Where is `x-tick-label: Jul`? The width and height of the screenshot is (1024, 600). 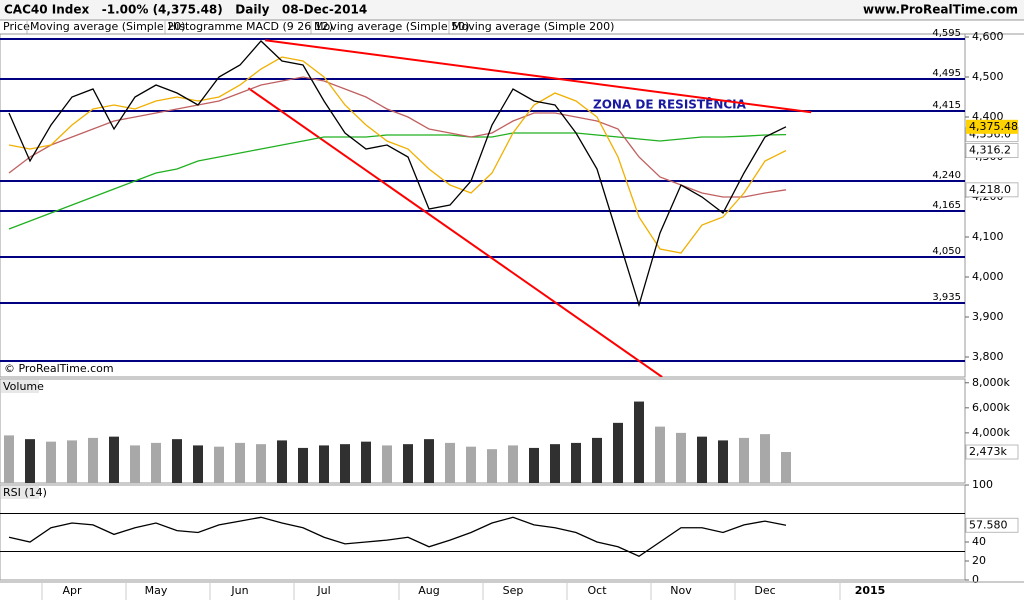
x-tick-label: Jul is located at coordinates (323, 590).